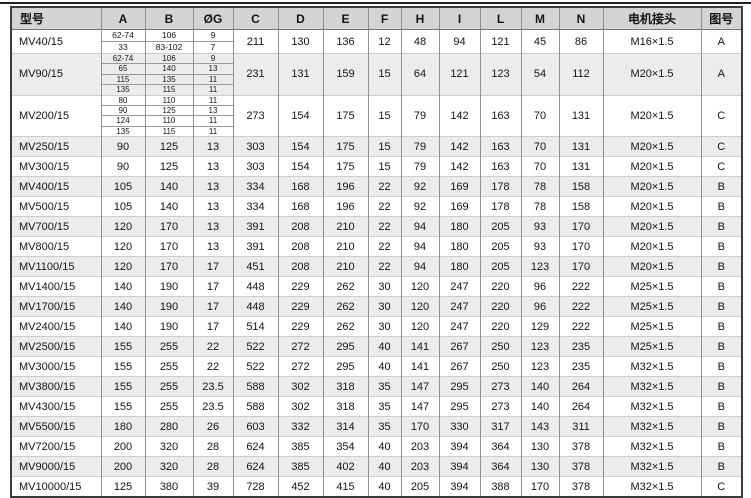 The image size is (751, 498). Describe the element at coordinates (651, 426) in the screenshot. I see `connector-cell: M32×1.5` at that location.